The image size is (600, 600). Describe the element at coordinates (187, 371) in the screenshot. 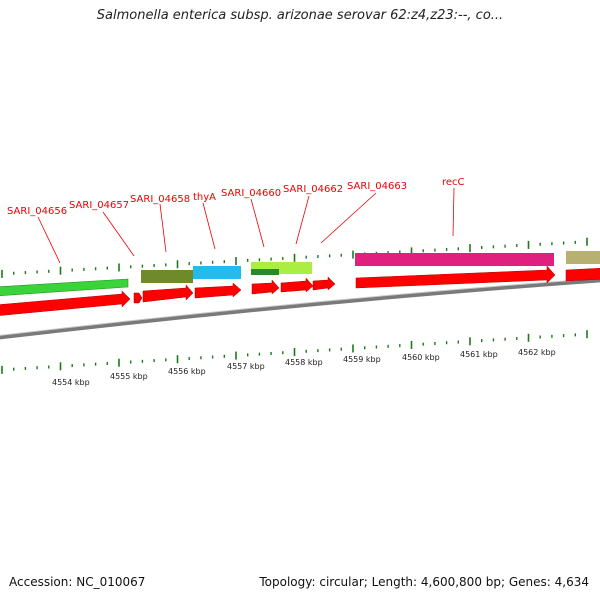

I see `kbp-label: 4556 kbp` at that location.